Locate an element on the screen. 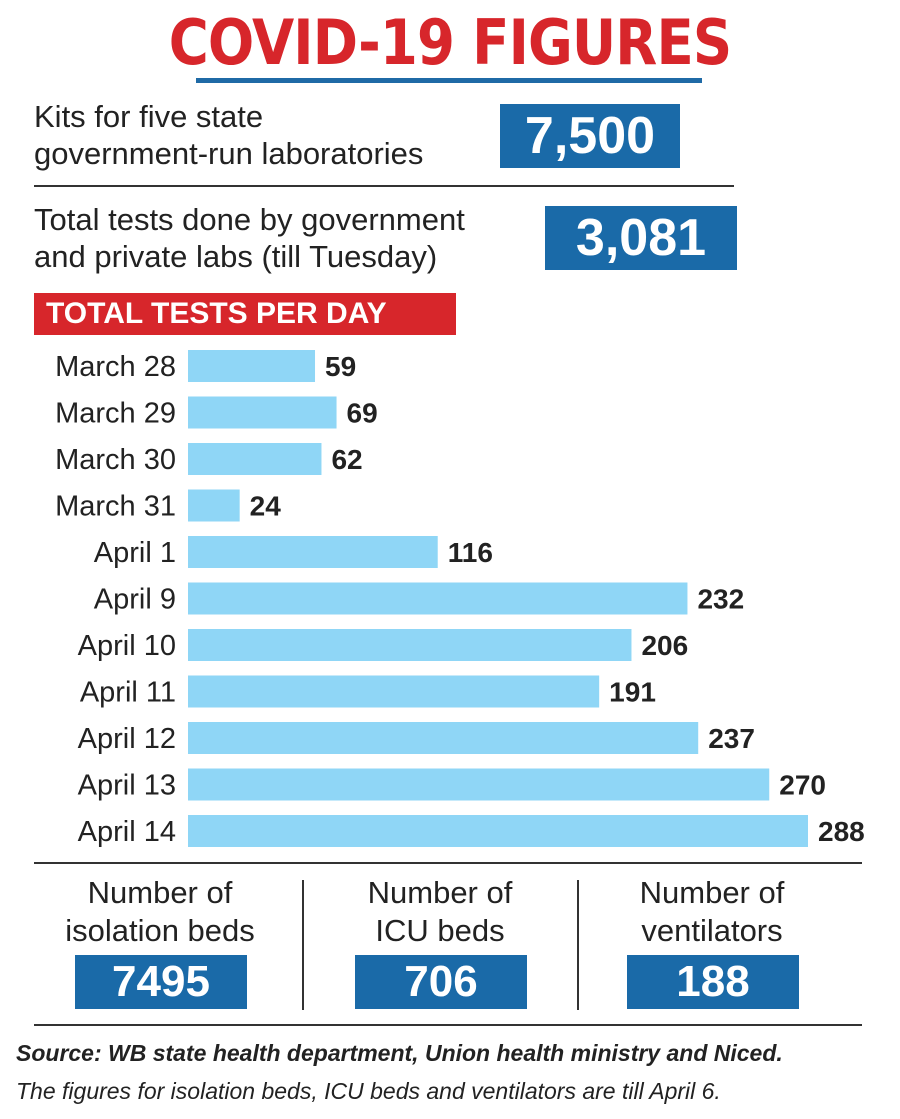 The width and height of the screenshot is (900, 1119). total-tests-value: 3,081 is located at coordinates (641, 238).